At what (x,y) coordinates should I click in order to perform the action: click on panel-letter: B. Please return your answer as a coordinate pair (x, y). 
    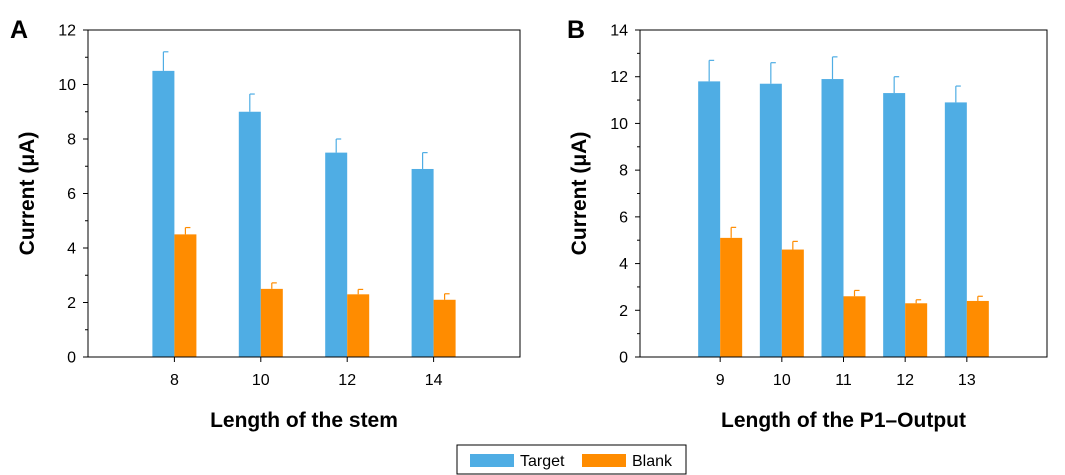
    Looking at the image, I should click on (576, 30).